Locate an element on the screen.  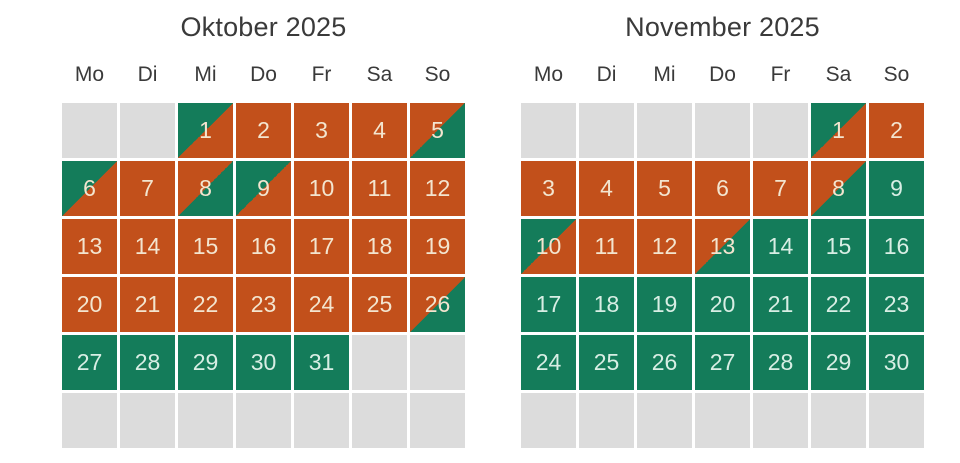
day-cell-november-4: 4 is located at coordinates (606, 188).